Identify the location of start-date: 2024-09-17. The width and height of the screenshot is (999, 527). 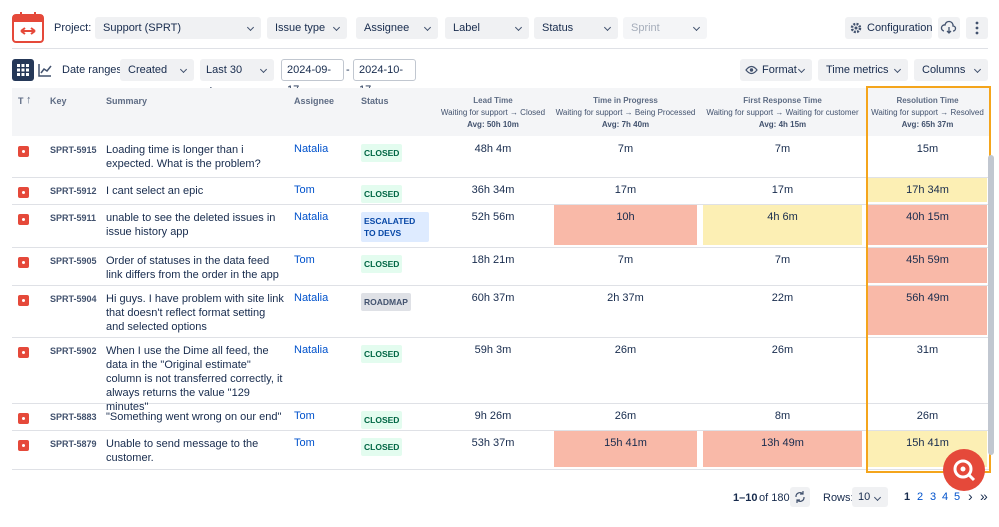
(312, 77).